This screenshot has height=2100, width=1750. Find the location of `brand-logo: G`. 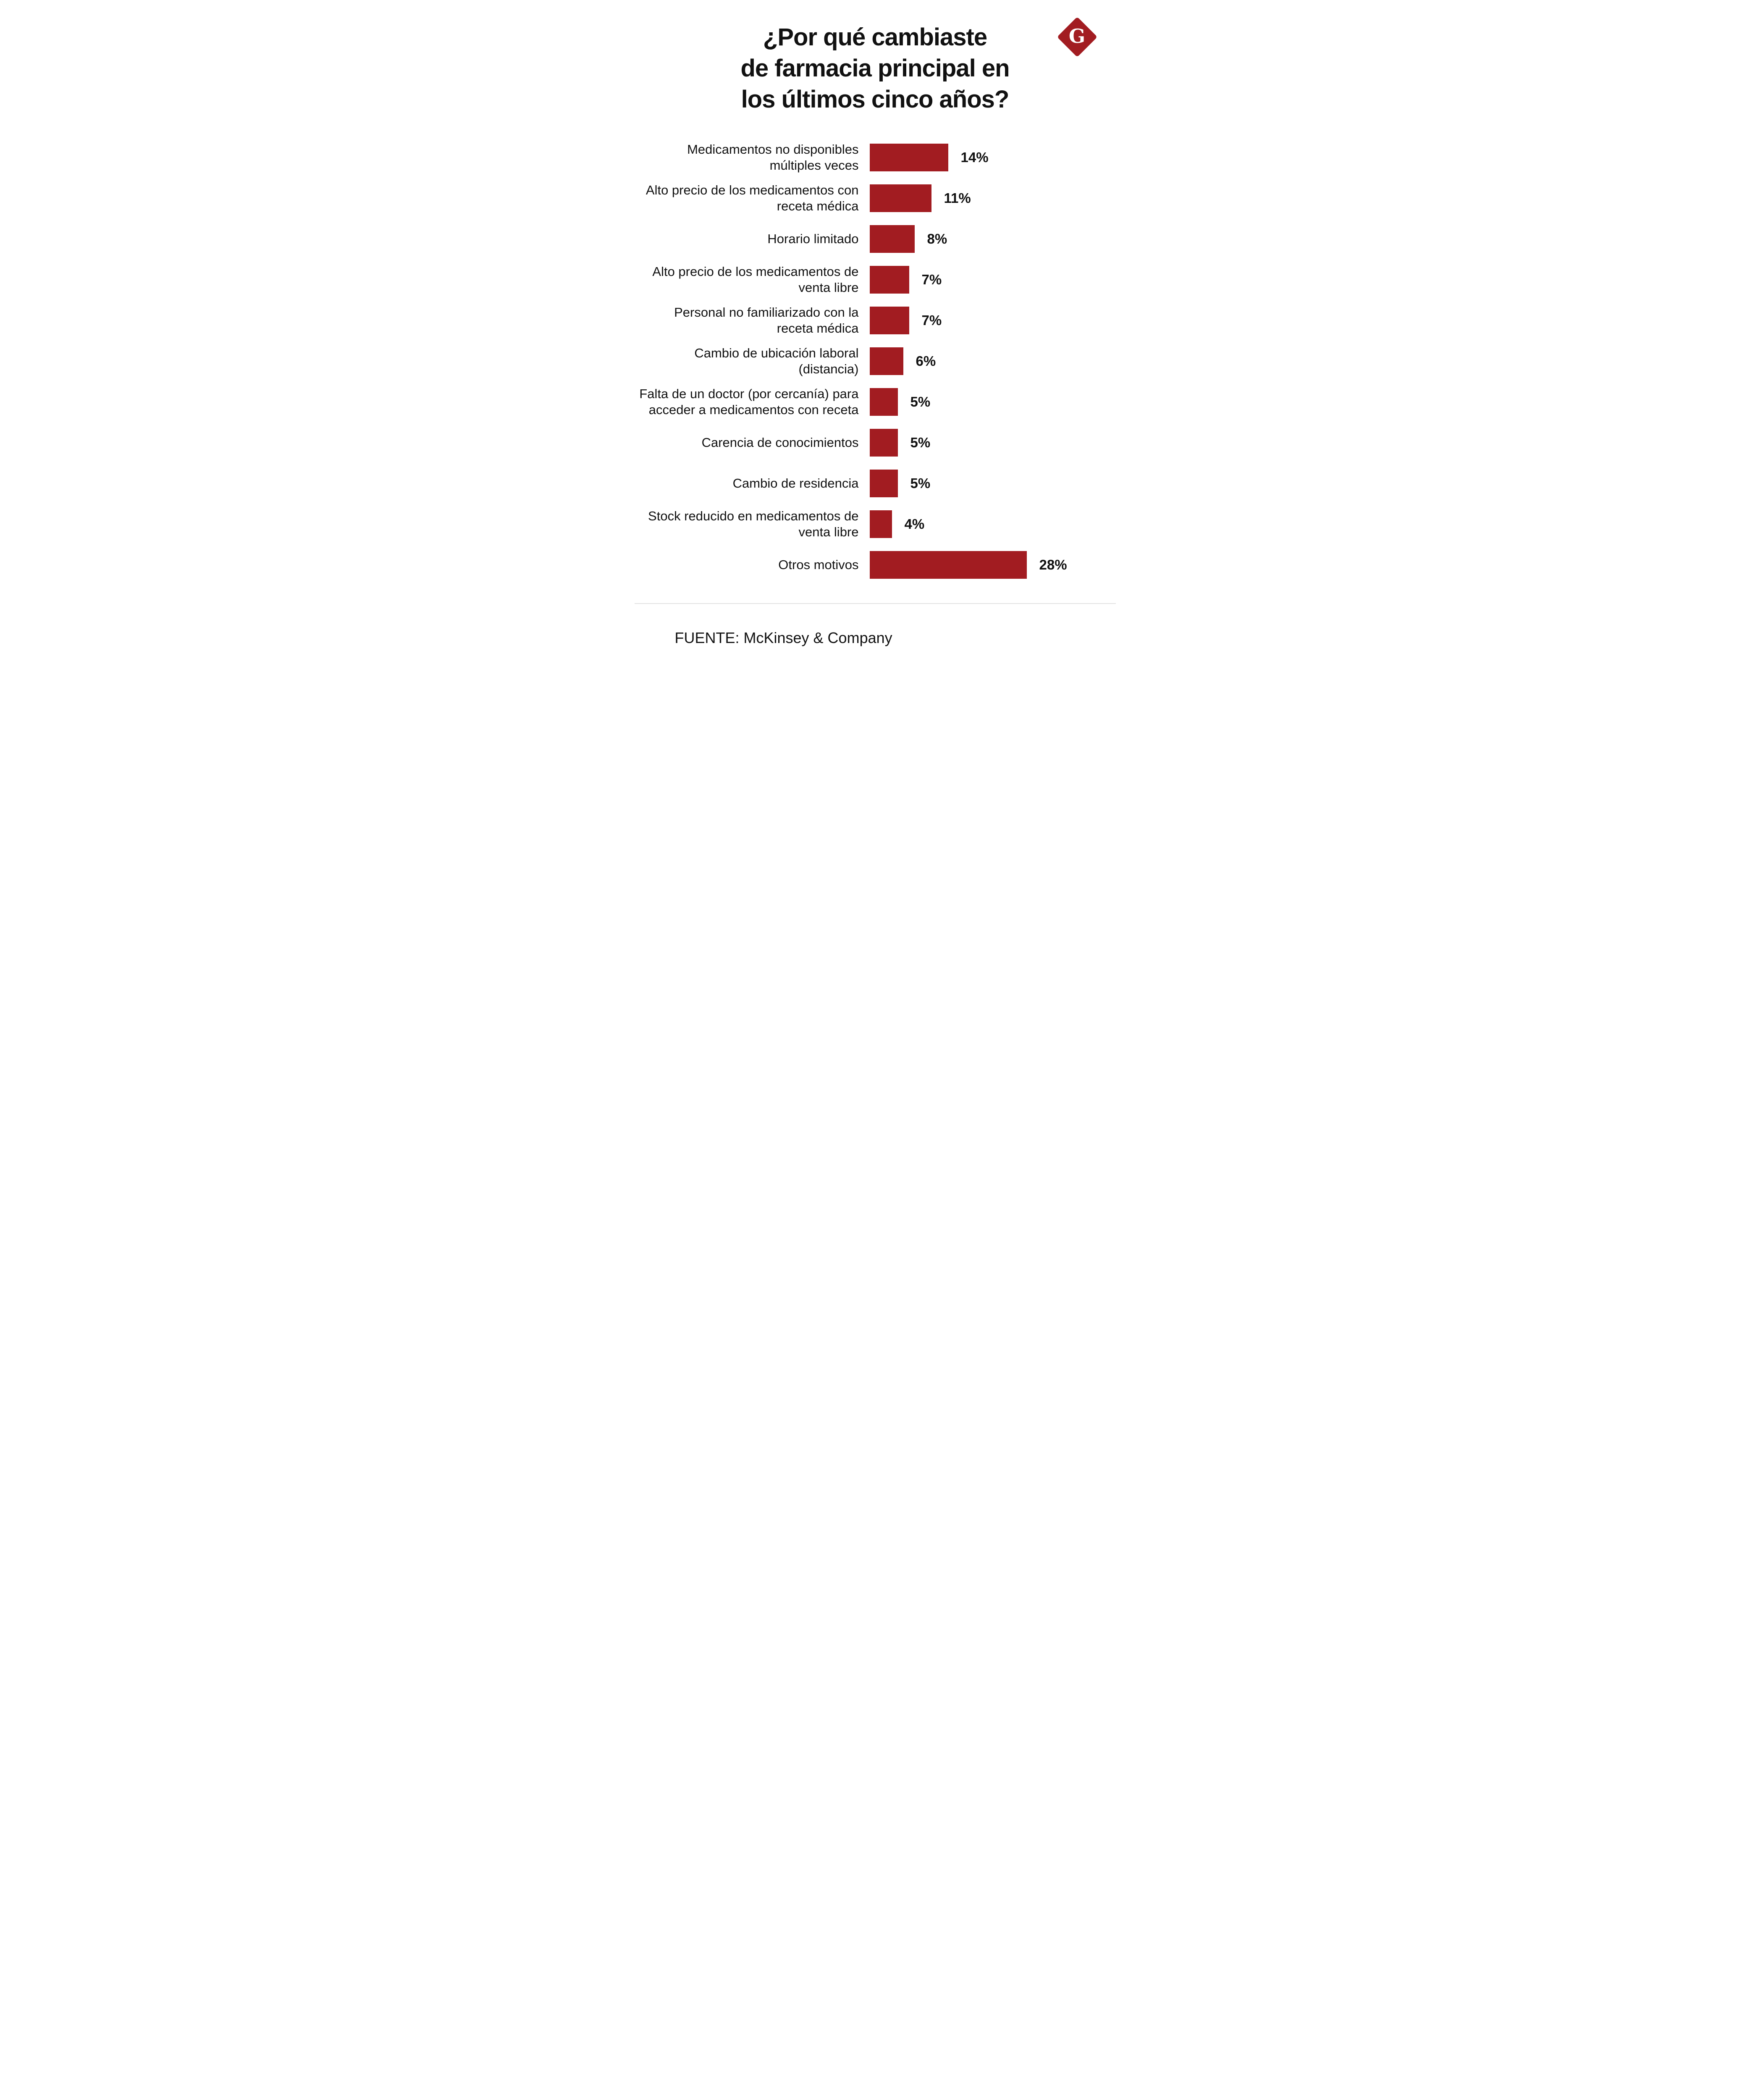

brand-logo: G is located at coordinates (1077, 37).